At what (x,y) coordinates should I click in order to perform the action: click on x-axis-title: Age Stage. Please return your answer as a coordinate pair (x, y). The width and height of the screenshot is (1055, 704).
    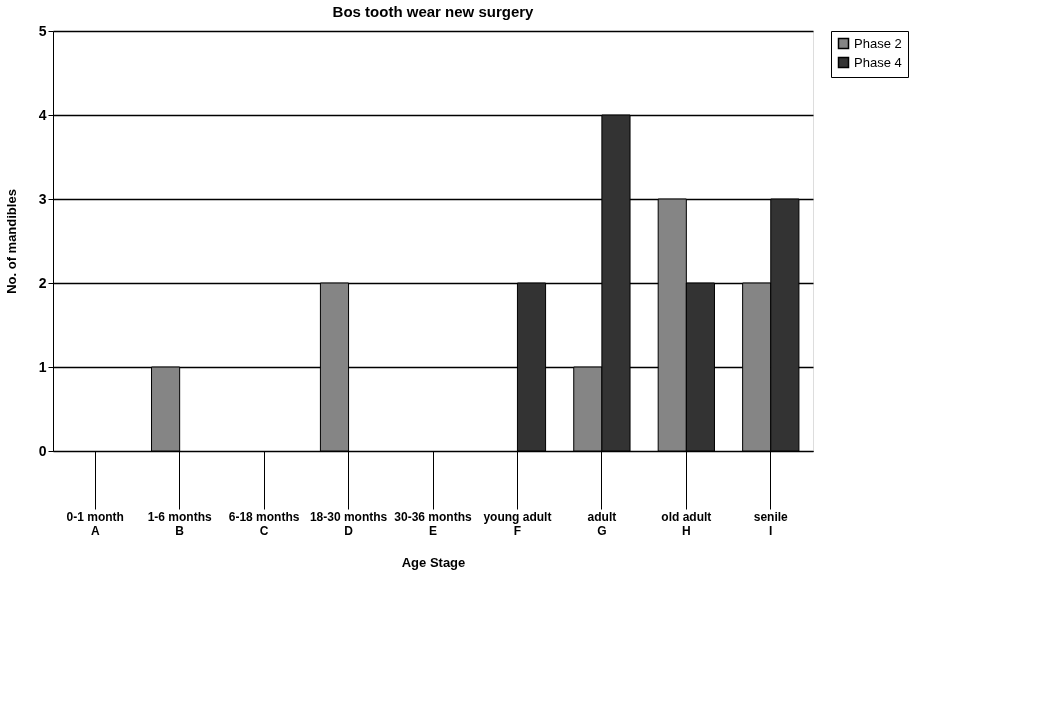
    Looking at the image, I should click on (433, 562).